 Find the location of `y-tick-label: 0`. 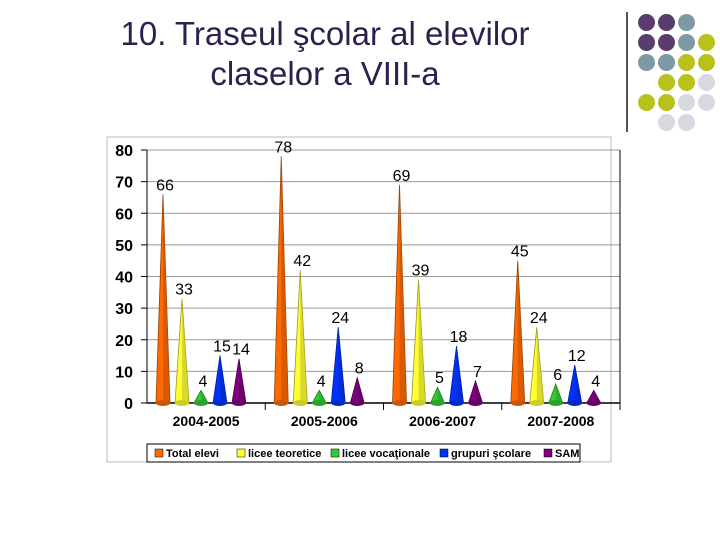

y-tick-label: 0 is located at coordinates (128, 404).